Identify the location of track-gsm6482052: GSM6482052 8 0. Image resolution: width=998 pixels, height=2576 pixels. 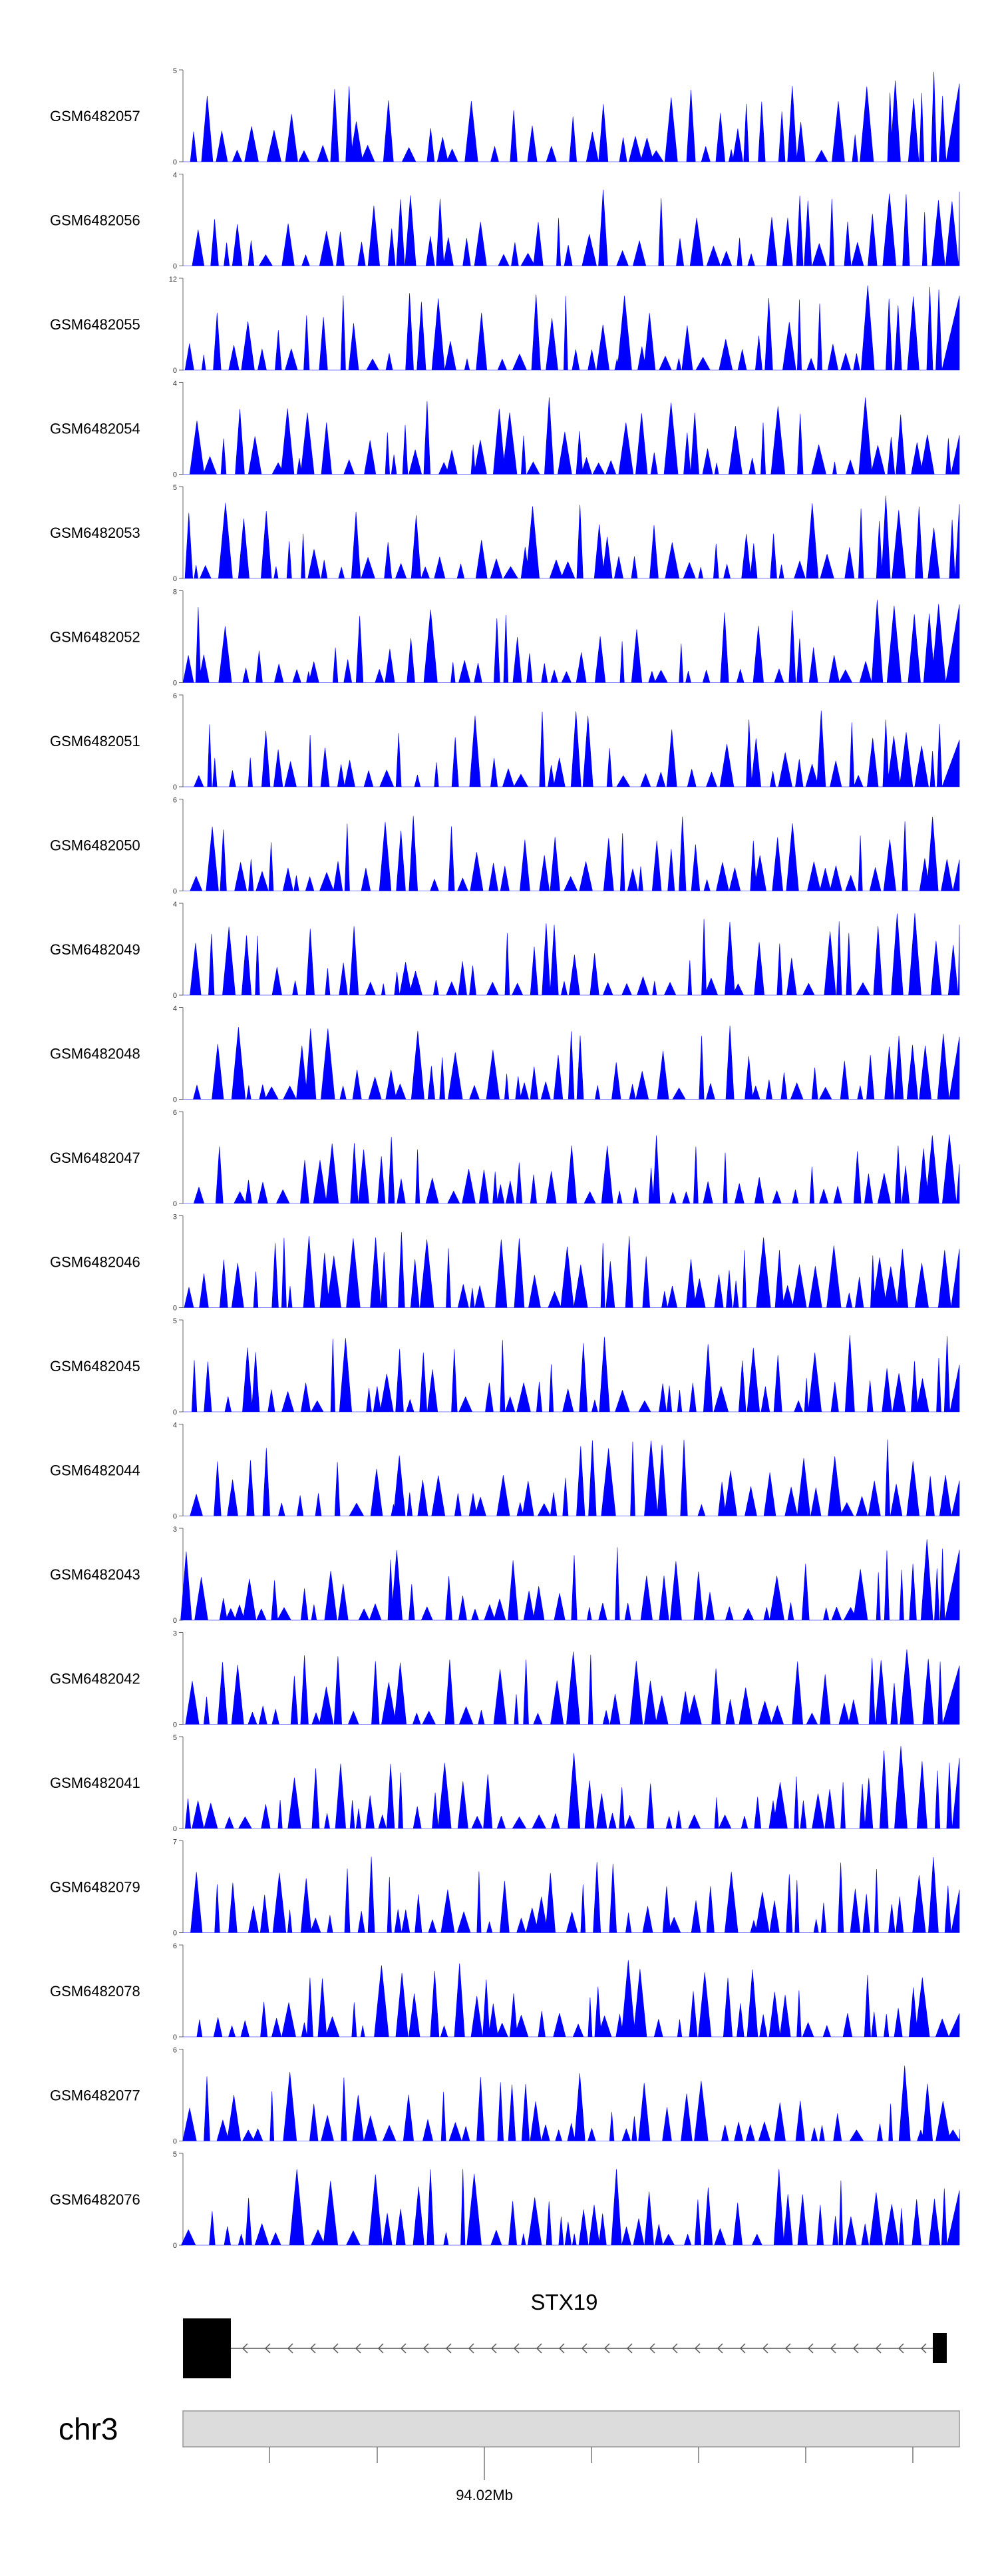
(505, 638).